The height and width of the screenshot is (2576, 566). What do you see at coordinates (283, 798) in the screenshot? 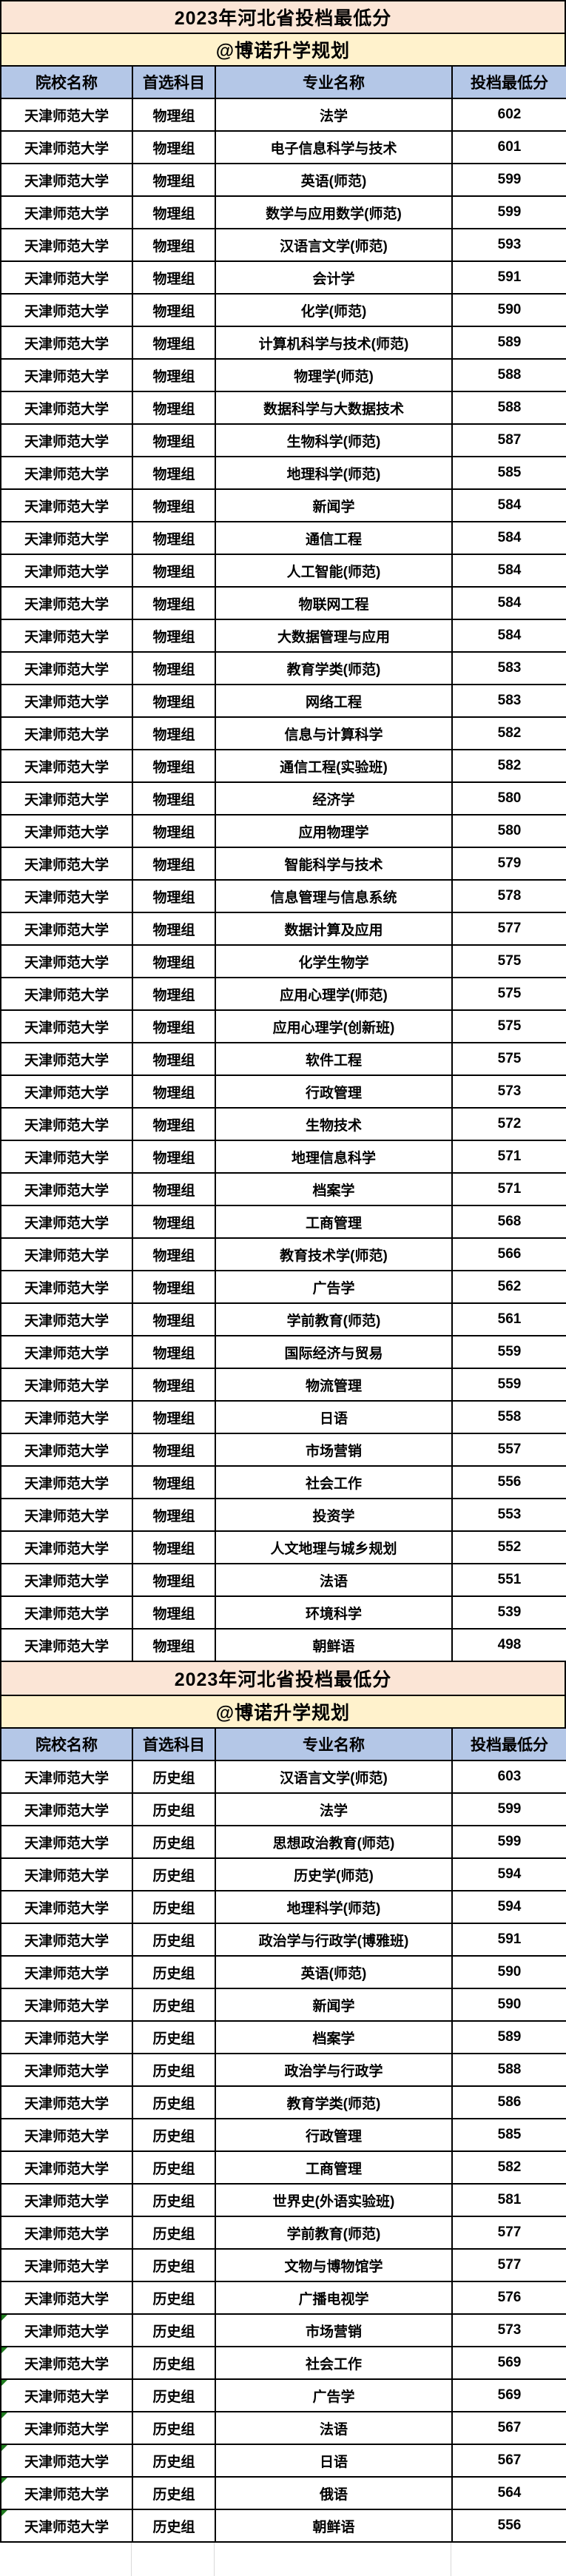
I see `table-row: 天津师范大学 物理组 经济学 580` at bounding box center [283, 798].